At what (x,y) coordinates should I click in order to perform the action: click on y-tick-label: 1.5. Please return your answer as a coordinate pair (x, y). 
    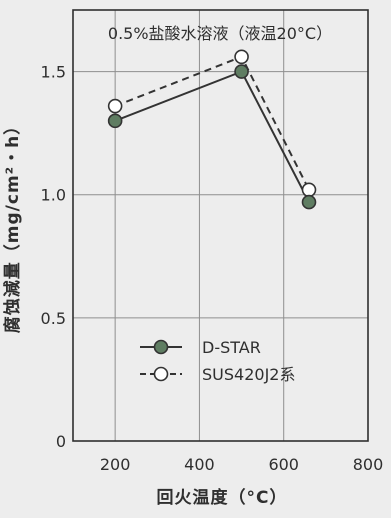
    Looking at the image, I should click on (53, 72).